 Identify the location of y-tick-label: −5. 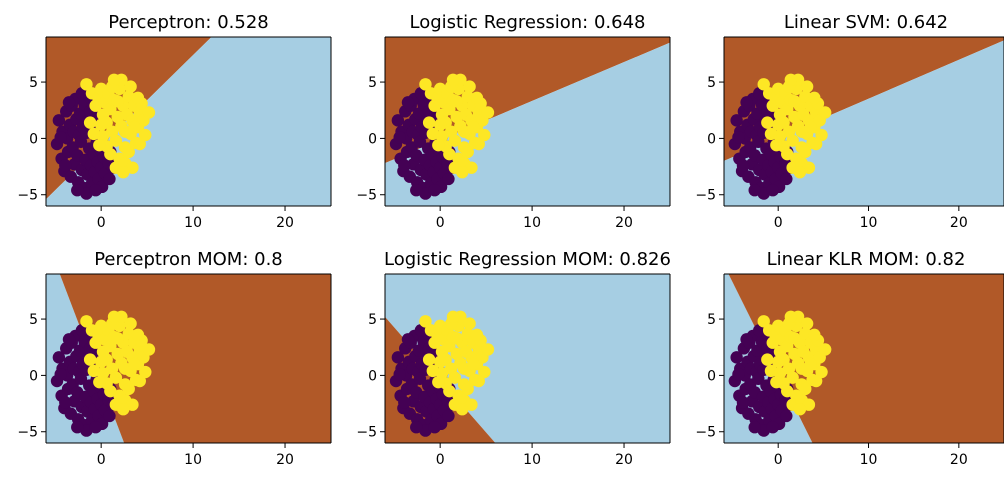
(27, 433).